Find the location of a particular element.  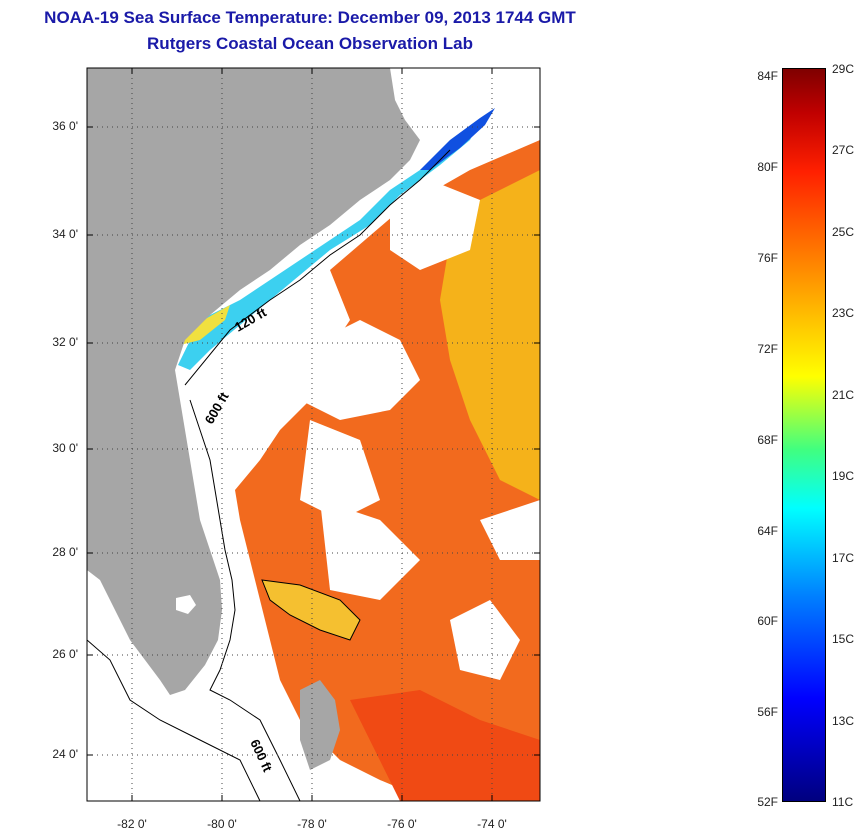

colorbar-f-label: 80F is located at coordinates (767, 167).